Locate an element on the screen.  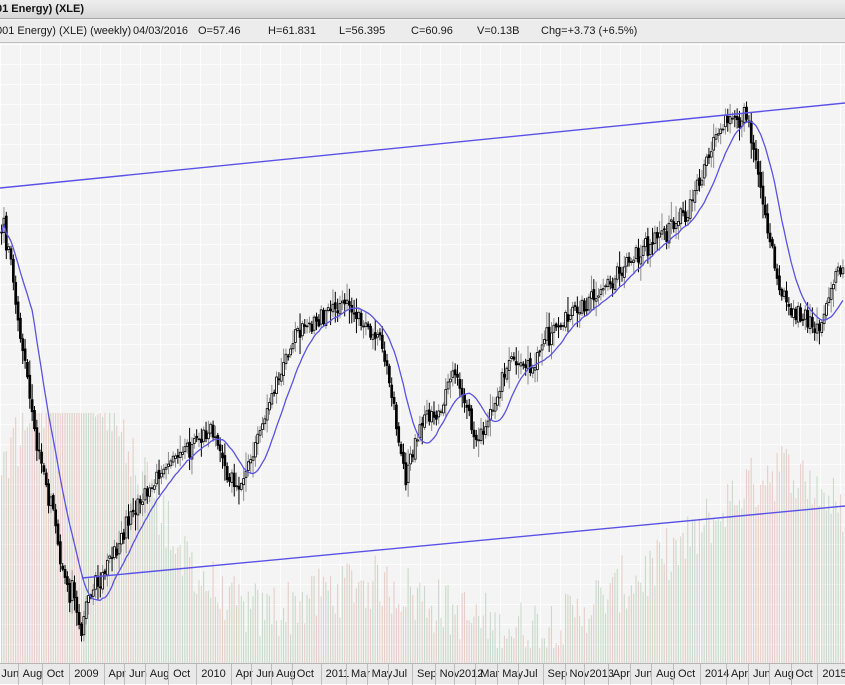
x-axis-label: 2014 is located at coordinates (717, 674).